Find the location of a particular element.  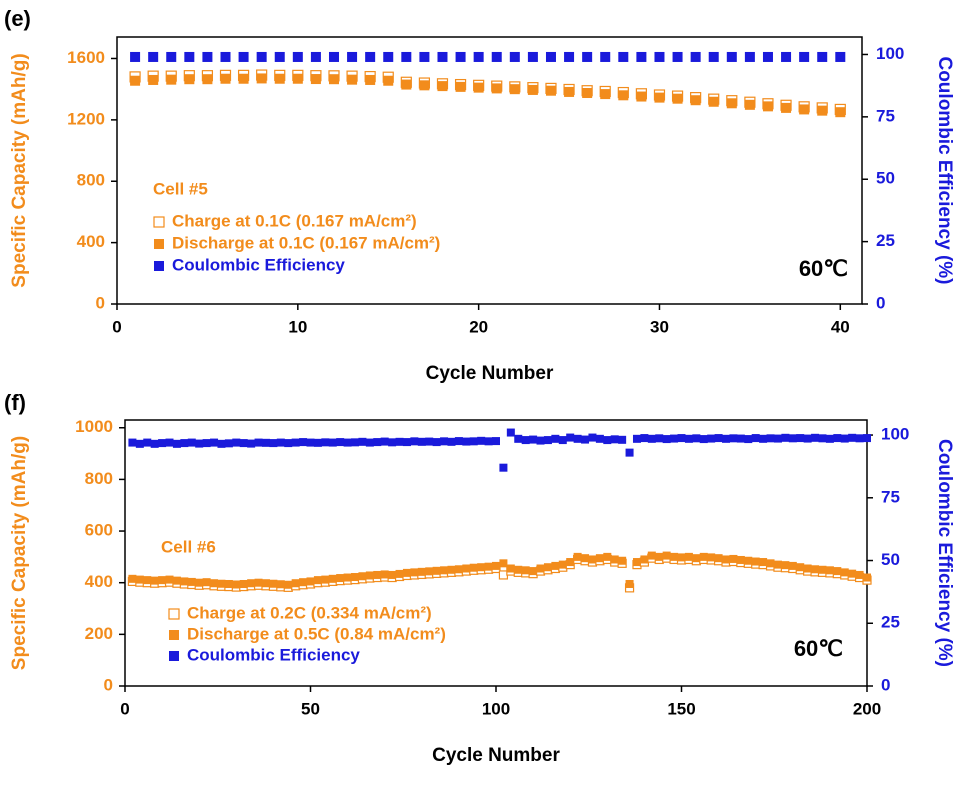

panel-label: (e) is located at coordinates (17, 18).